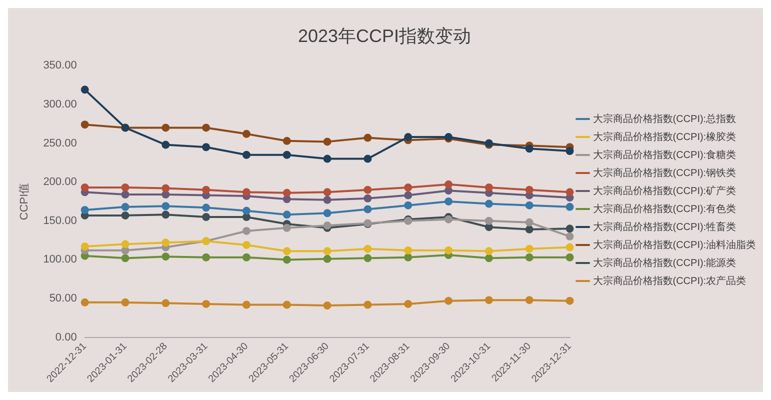  What do you see at coordinates (60, 104) in the screenshot?
I see `y-tick-label: 300.00` at bounding box center [60, 104].